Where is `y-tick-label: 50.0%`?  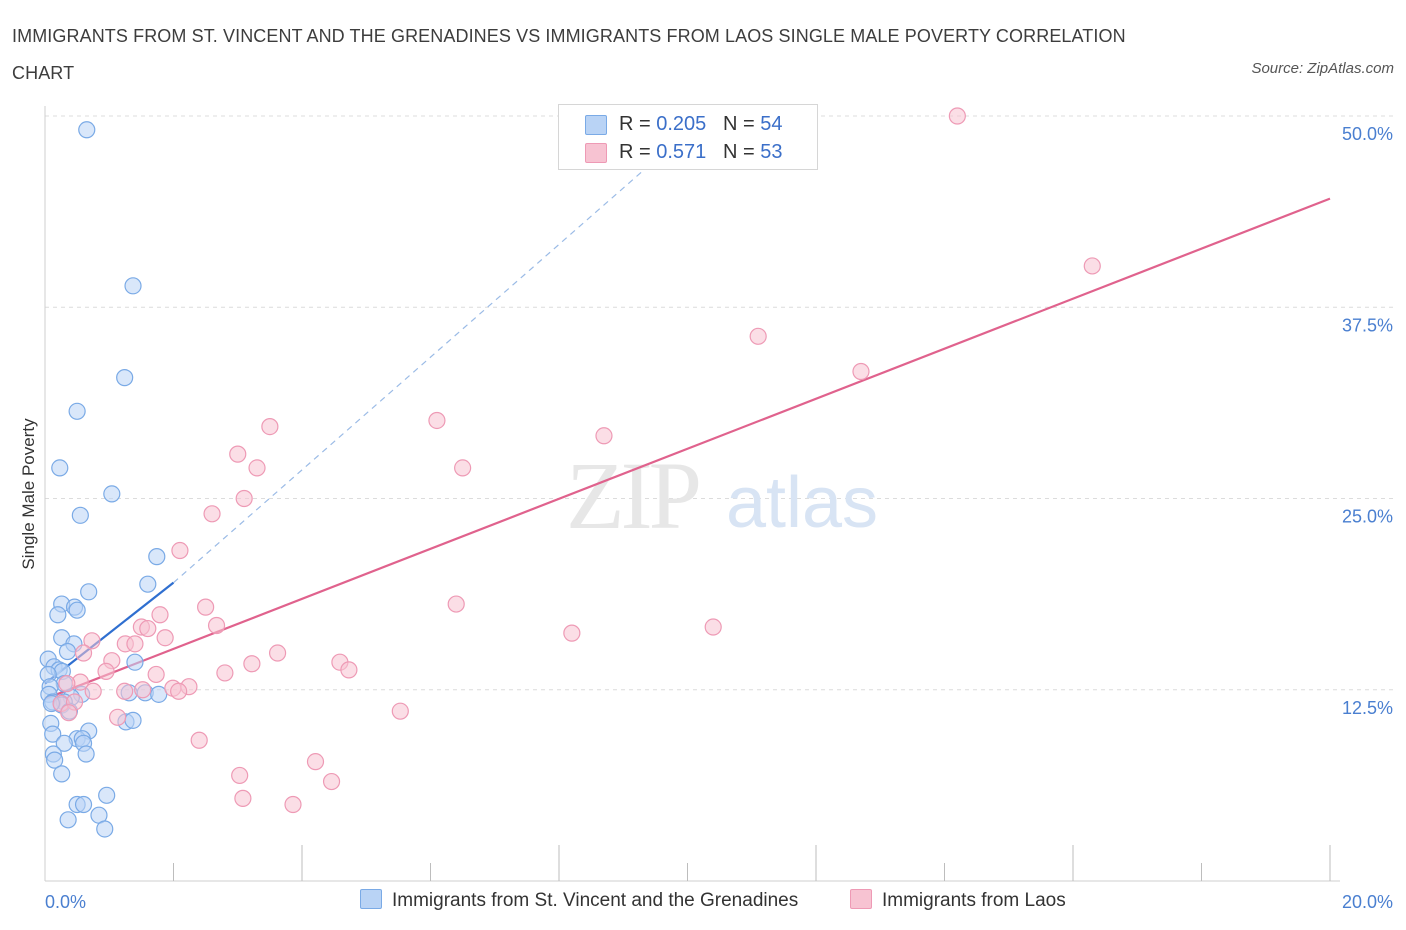
y-tick-label: 50.0% is located at coordinates (1367, 134).